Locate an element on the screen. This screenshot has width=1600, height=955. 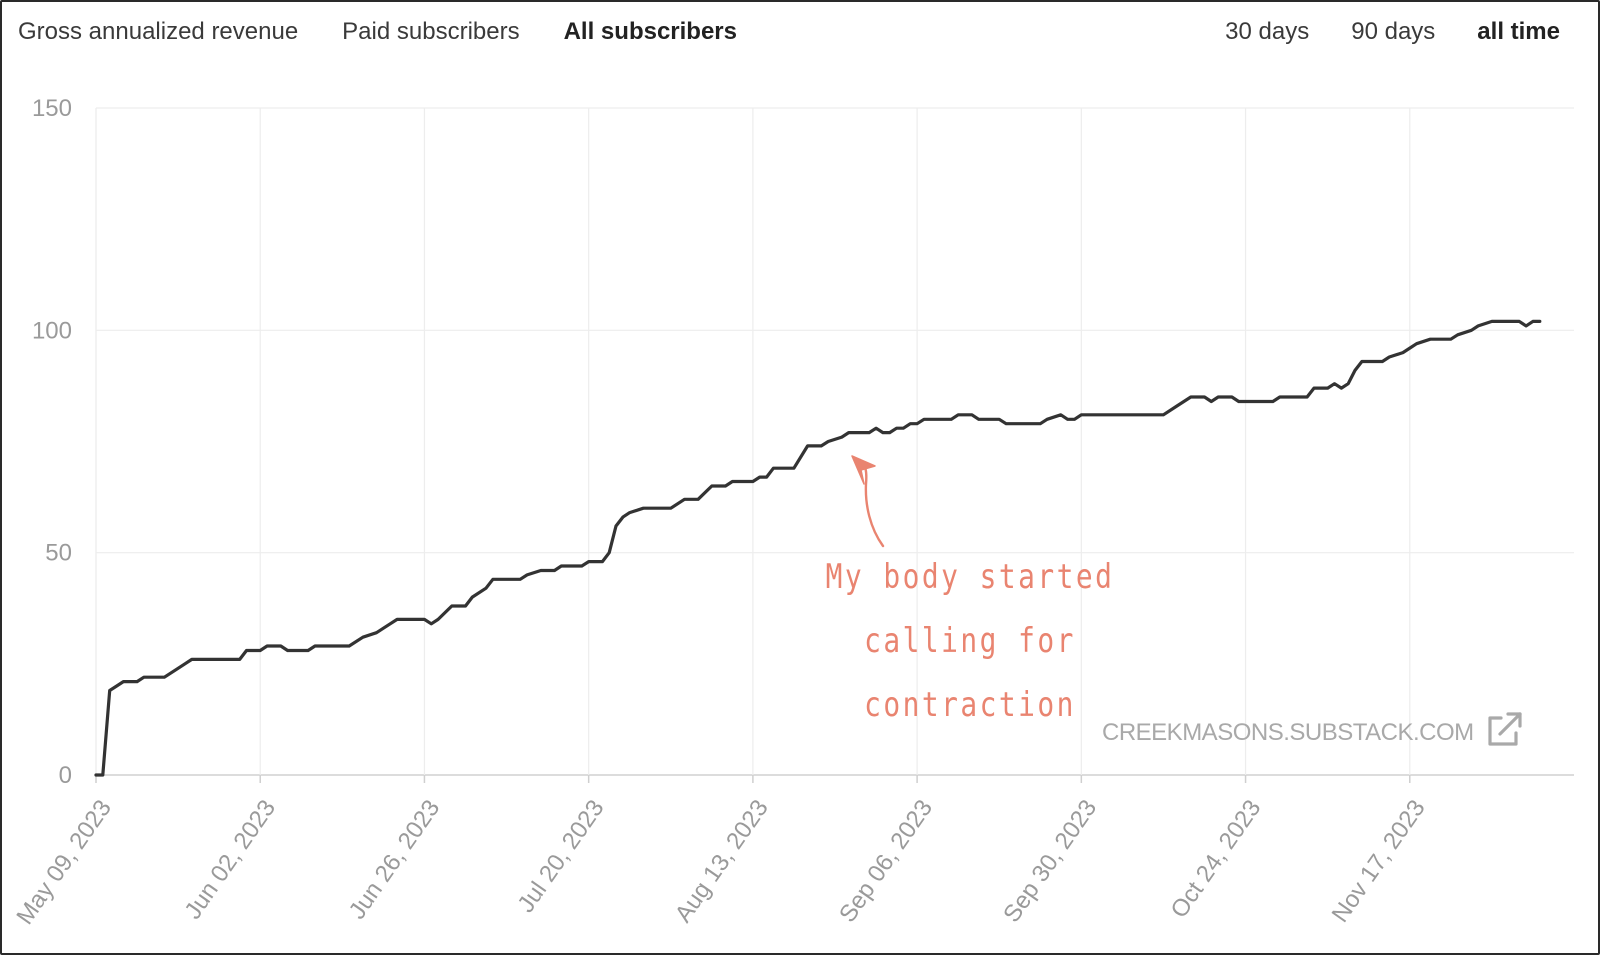
x-tick-label: Sep 06, 2023 is located at coordinates (886, 861).